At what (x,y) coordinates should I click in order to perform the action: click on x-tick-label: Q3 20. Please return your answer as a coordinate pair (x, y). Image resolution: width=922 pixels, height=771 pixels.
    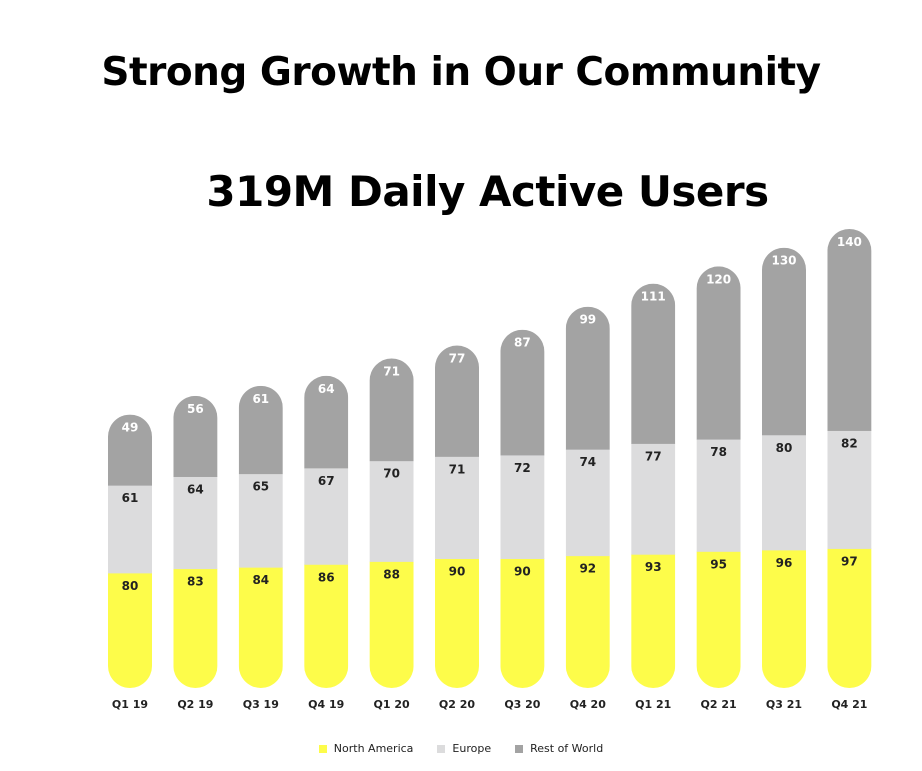
    Looking at the image, I should click on (522, 704).